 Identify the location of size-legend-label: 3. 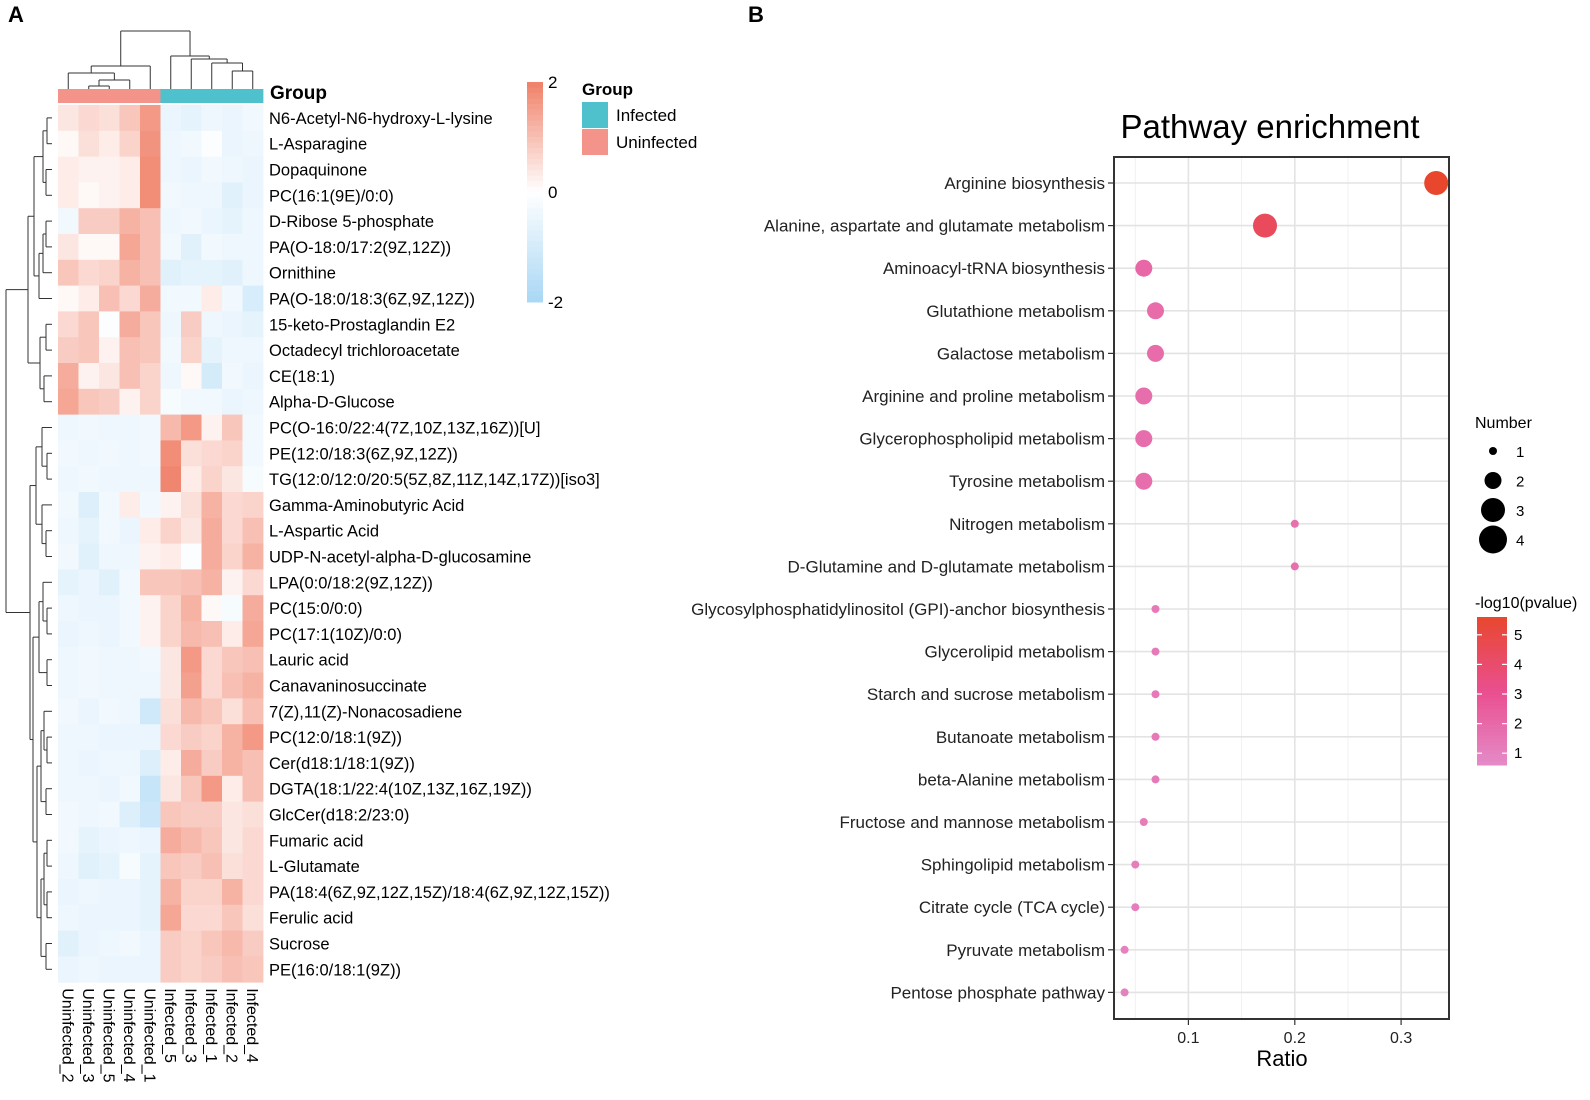
(1520, 511).